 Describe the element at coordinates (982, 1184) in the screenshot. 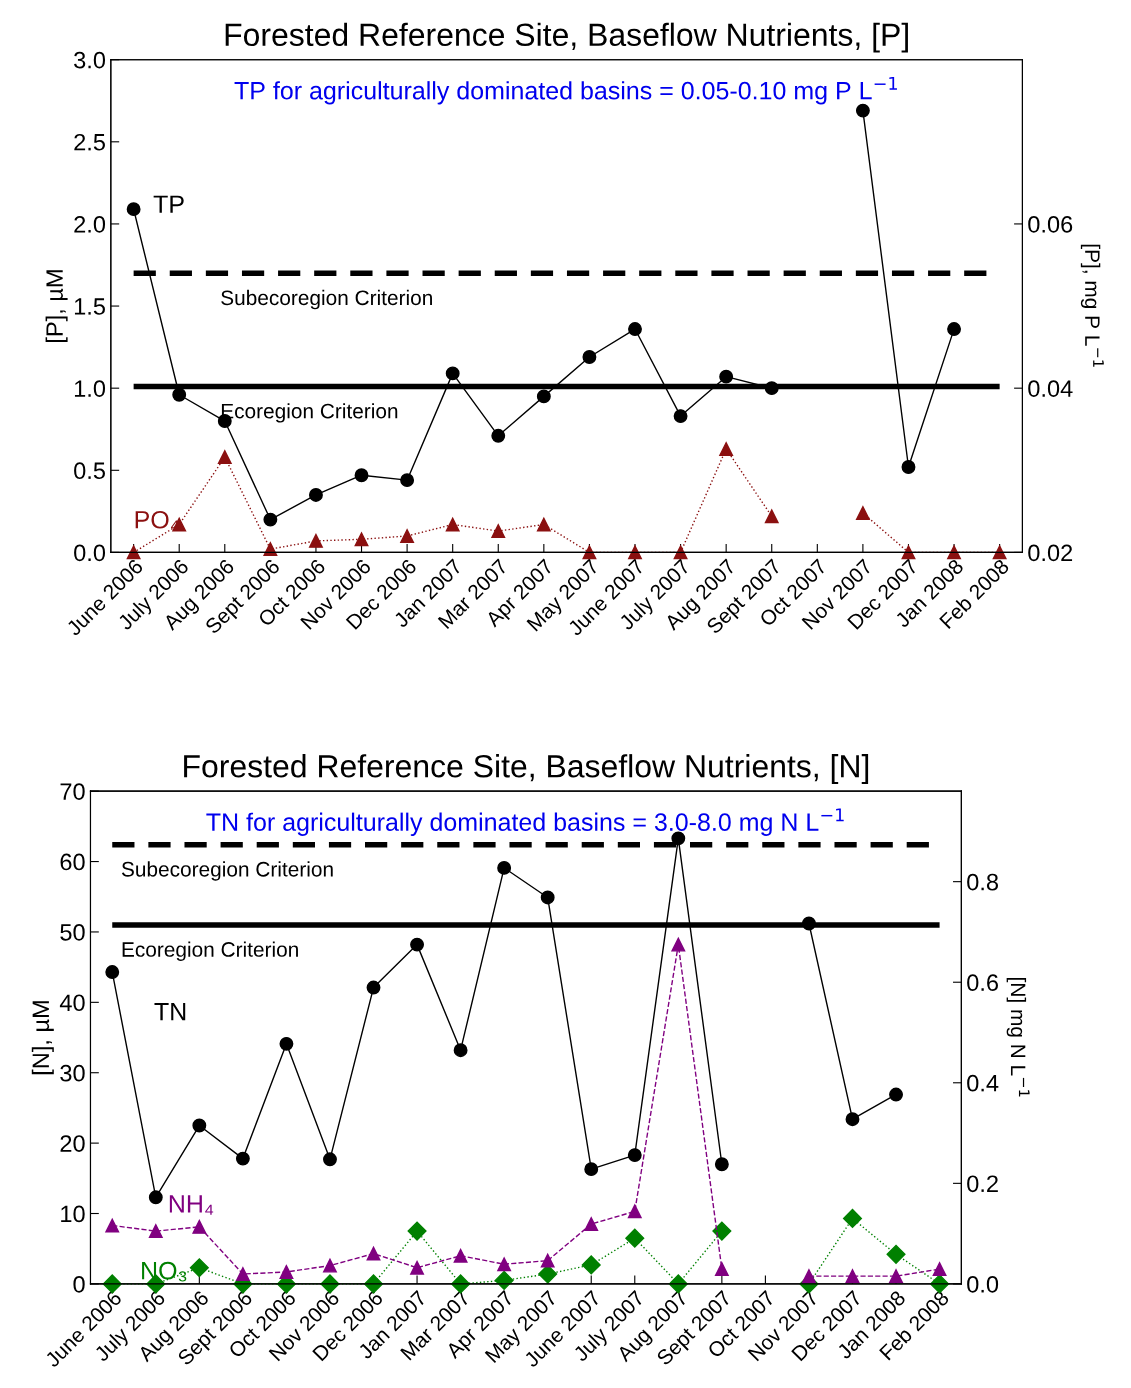

I see `y2-tick-label: 0.2` at that location.